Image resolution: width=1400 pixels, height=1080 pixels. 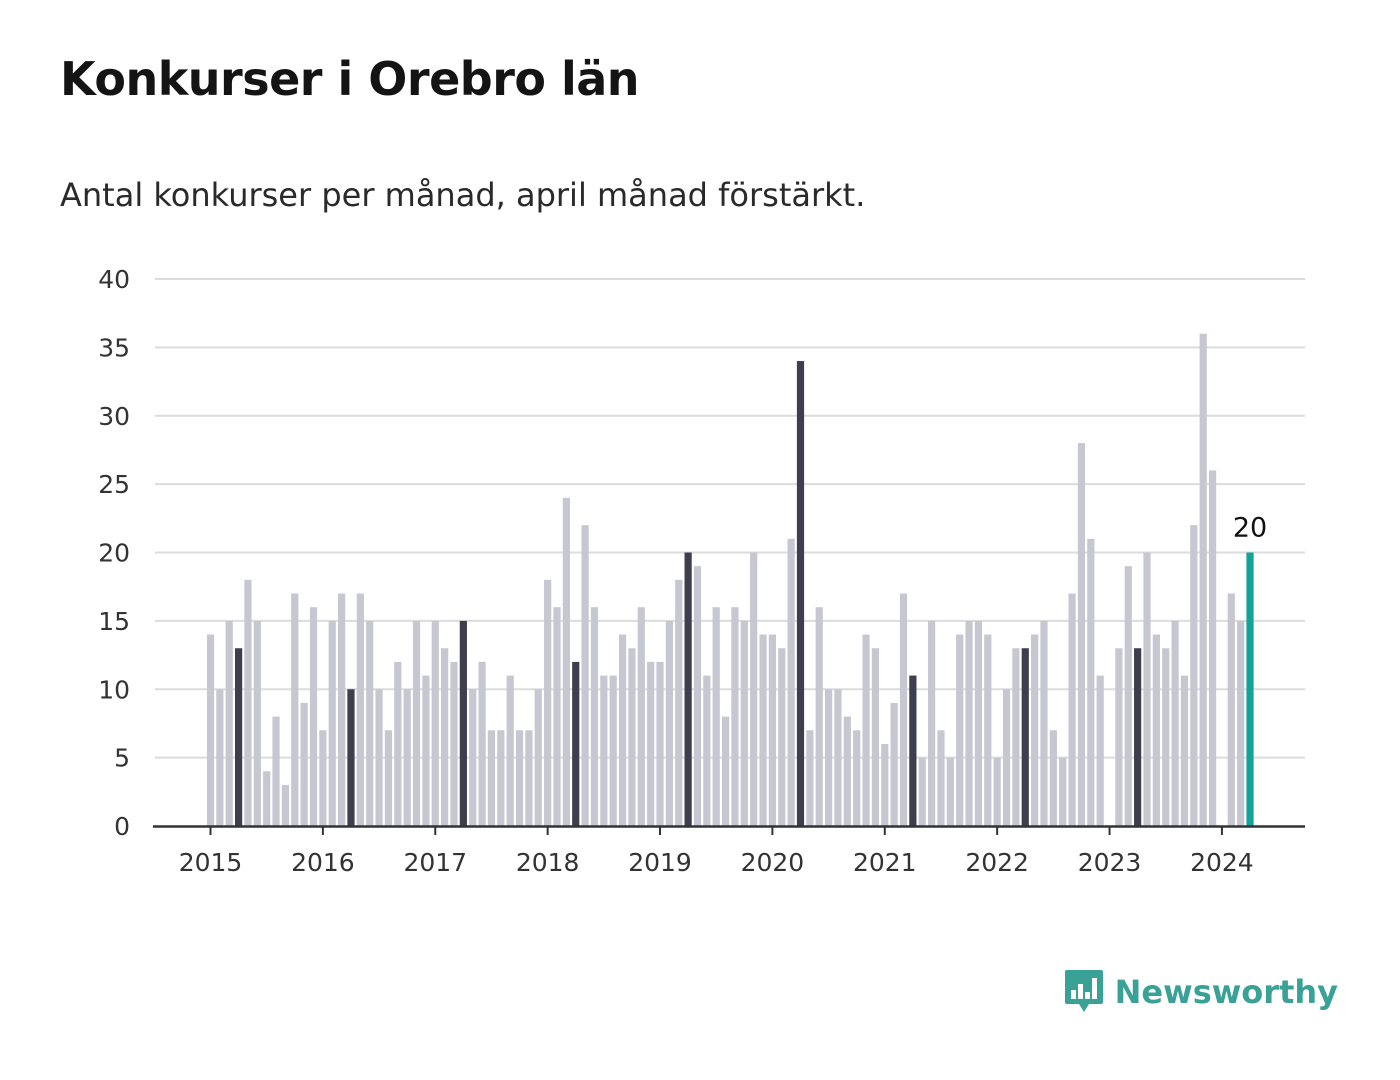 I want to click on x-tick-label: 2019, so click(x=660, y=862).